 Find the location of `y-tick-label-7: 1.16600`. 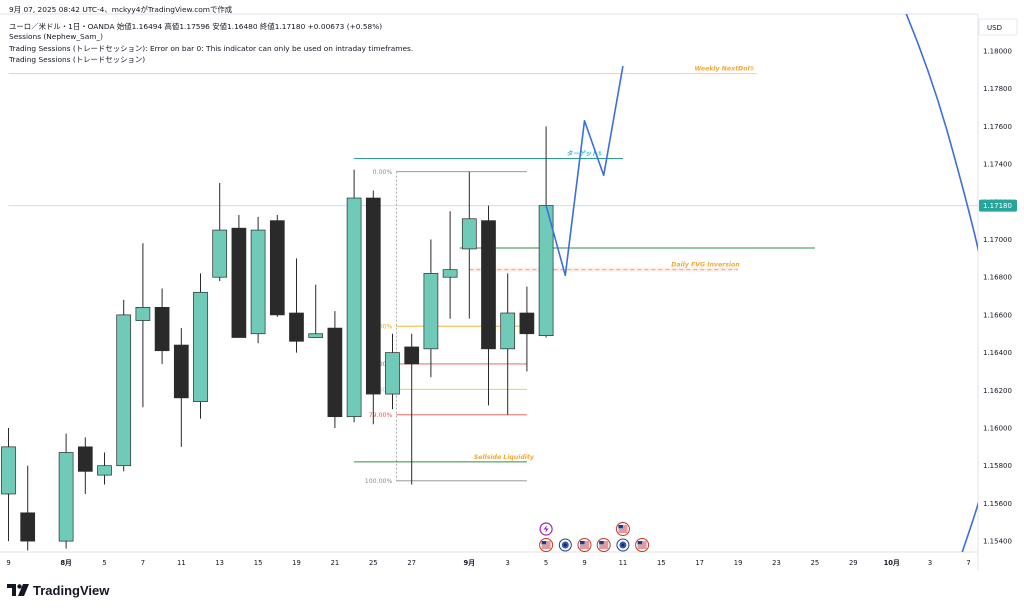

y-tick-label-7: 1.16600 is located at coordinates (997, 315).